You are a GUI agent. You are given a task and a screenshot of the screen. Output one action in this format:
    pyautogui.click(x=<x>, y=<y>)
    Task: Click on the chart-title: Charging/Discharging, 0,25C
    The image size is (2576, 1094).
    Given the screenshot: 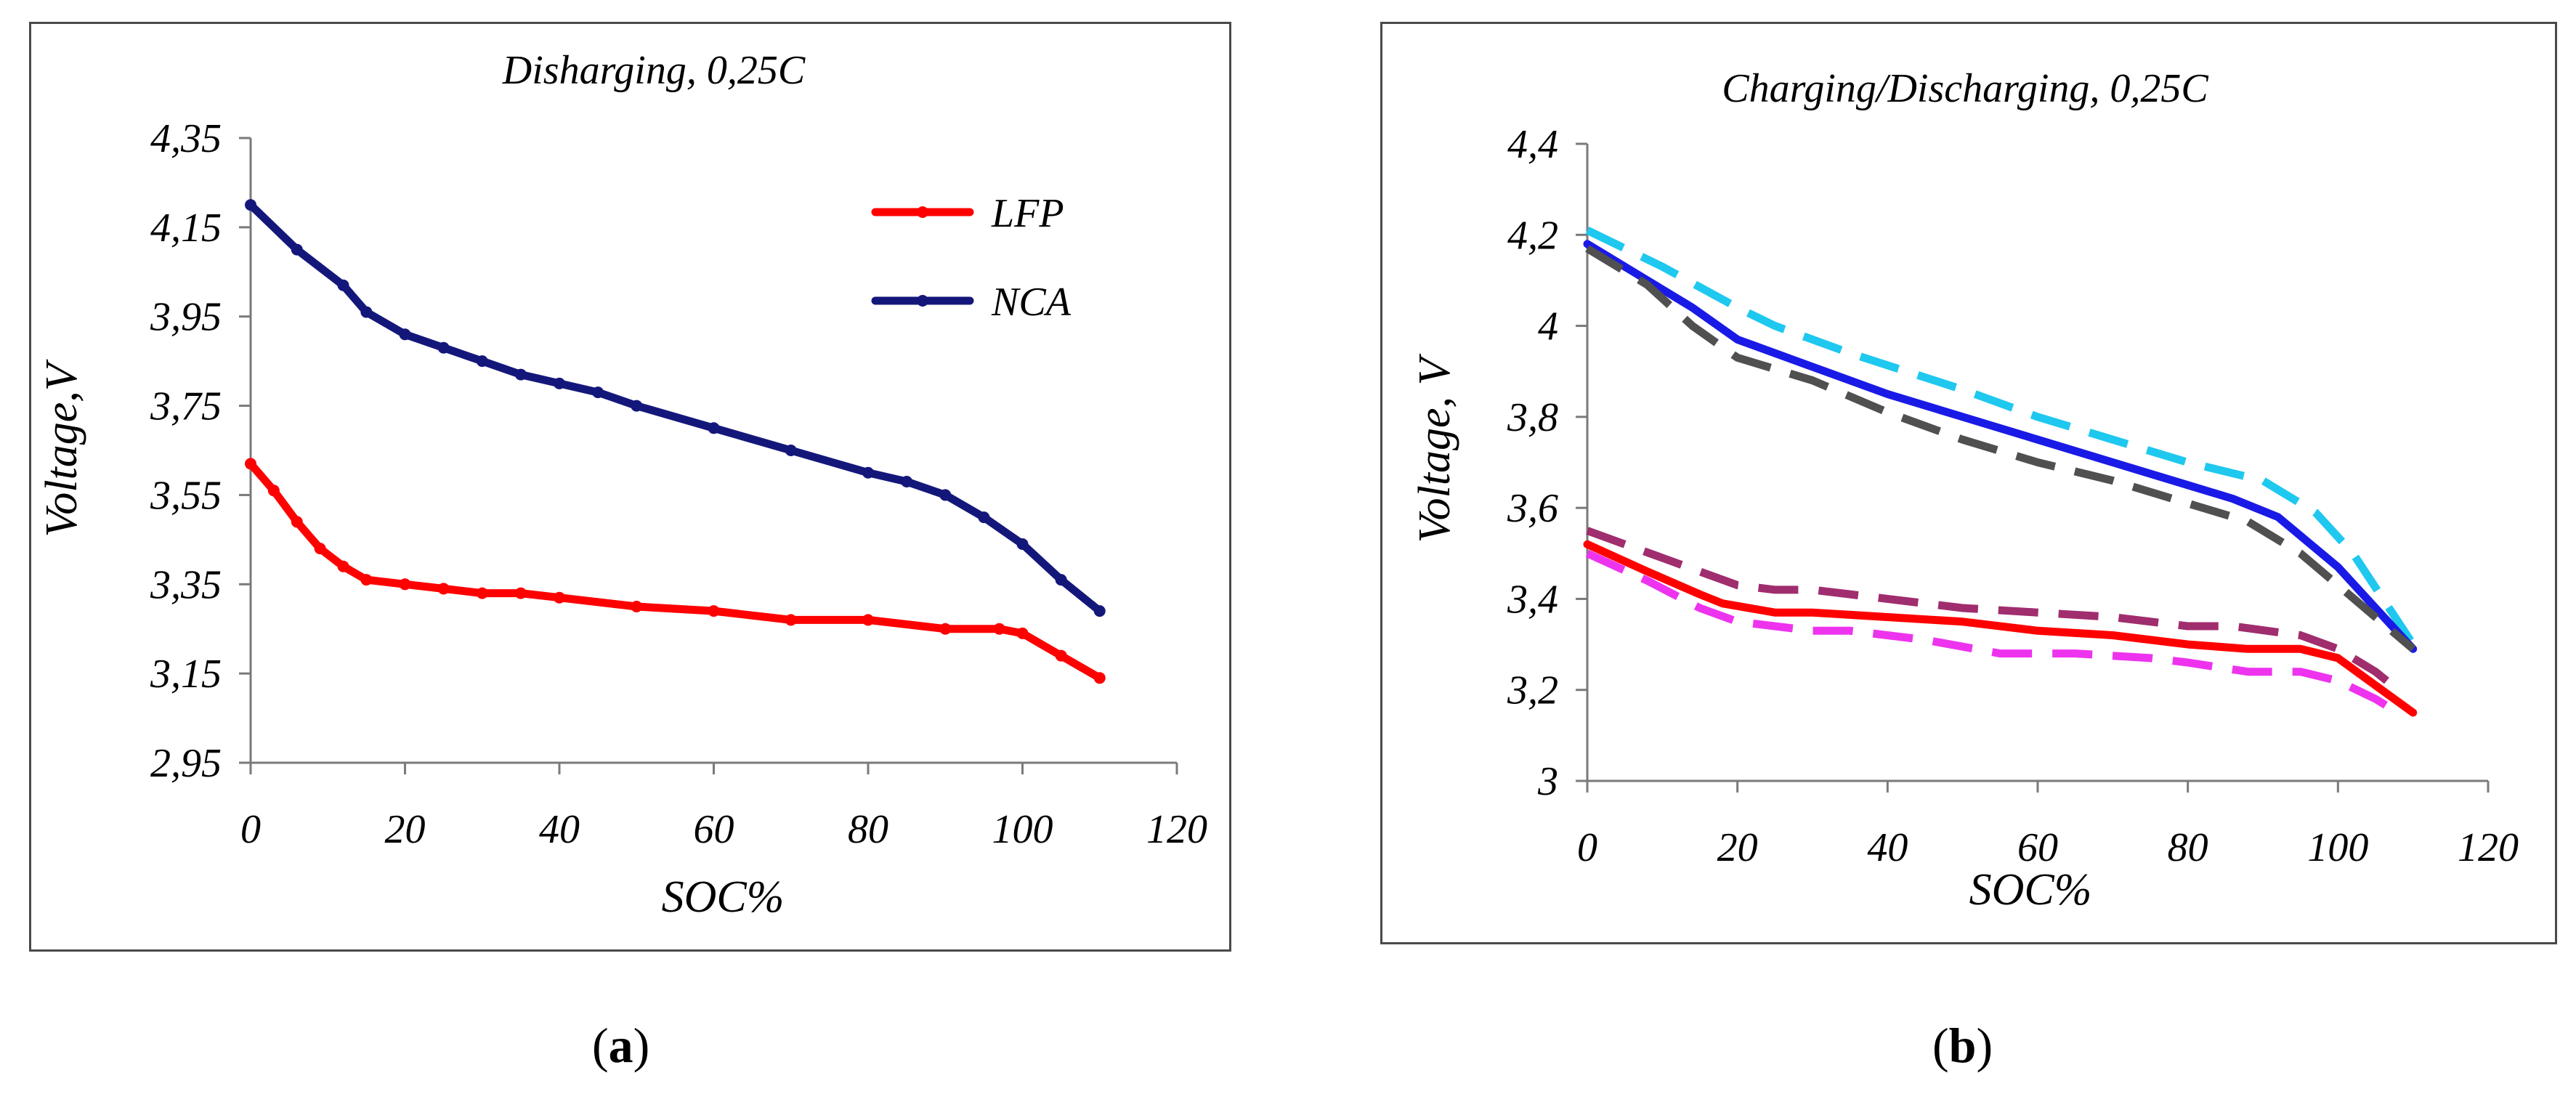 What is the action you would take?
    pyautogui.click(x=1965, y=88)
    